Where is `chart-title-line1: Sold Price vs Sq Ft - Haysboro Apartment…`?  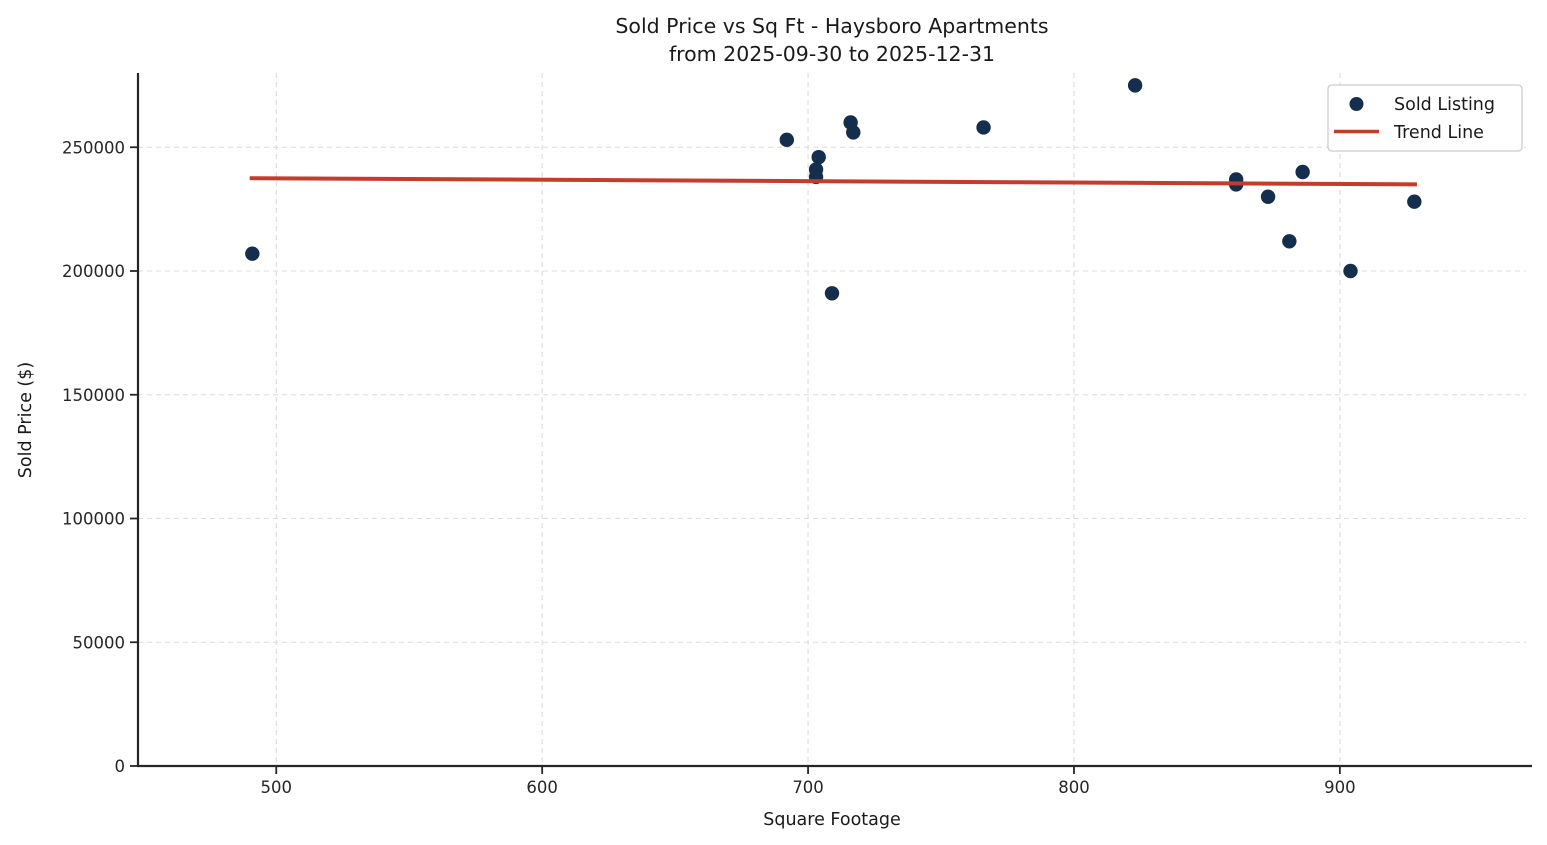
chart-title-line1: Sold Price vs Sq Ft - Haysboro Apartment… is located at coordinates (831, 26).